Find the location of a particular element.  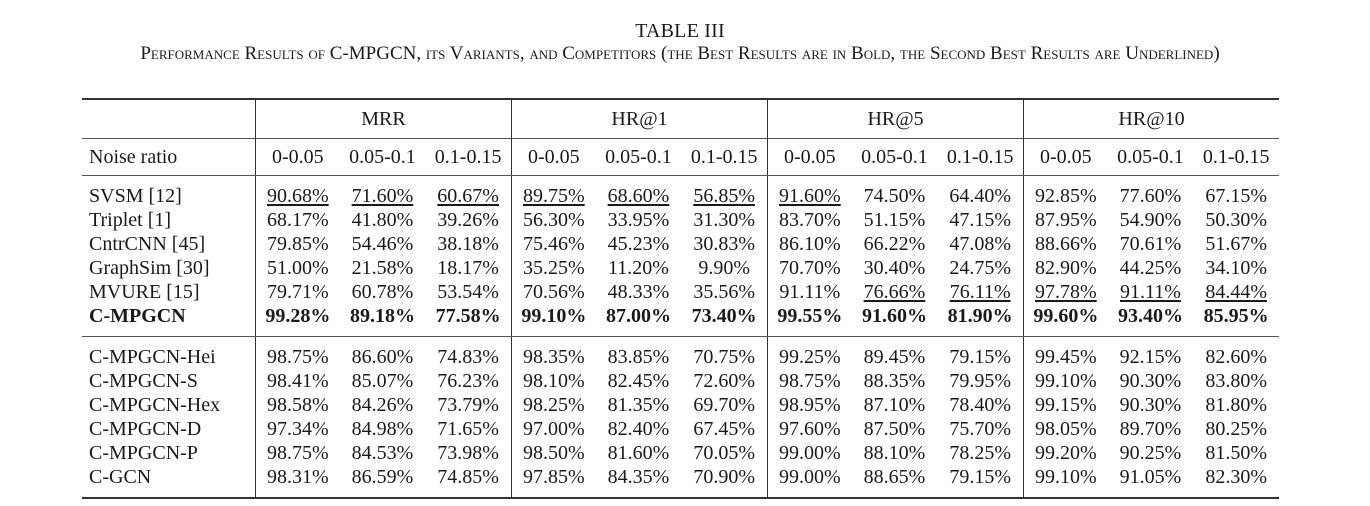

metric-value: 79.71% is located at coordinates (297, 292).